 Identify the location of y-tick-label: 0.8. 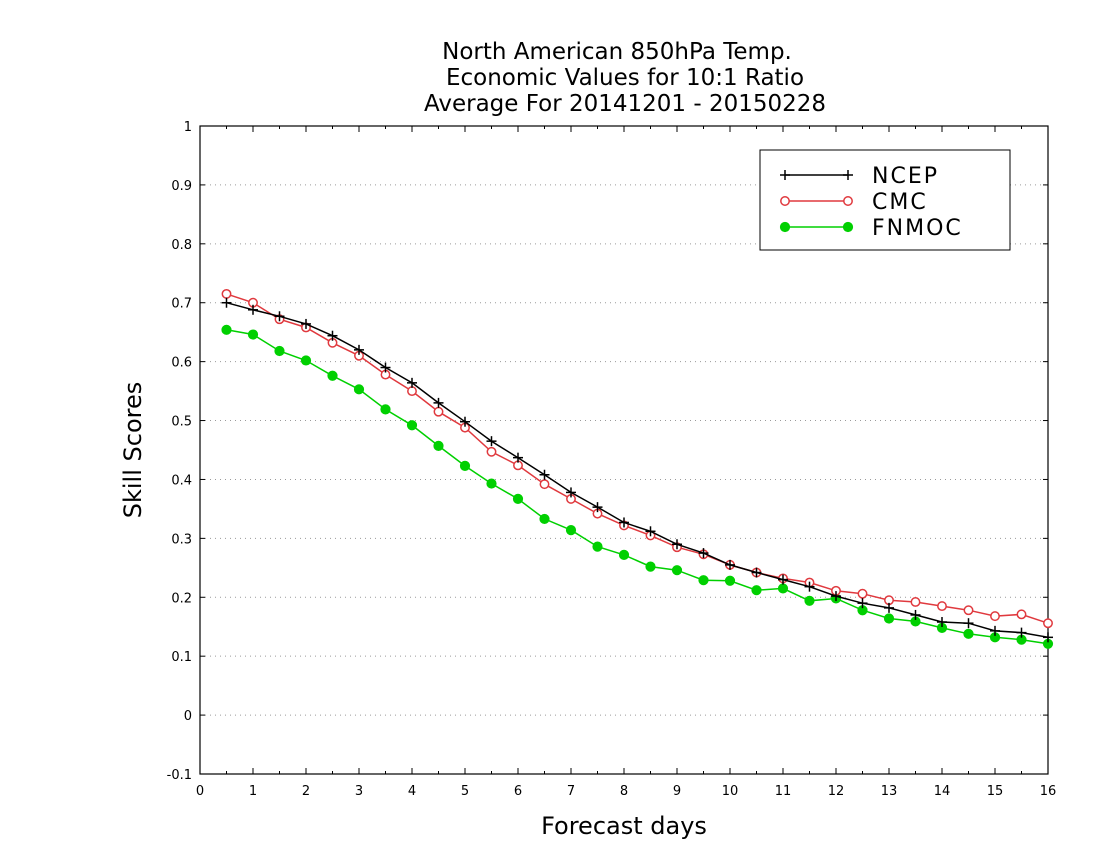
(181, 245).